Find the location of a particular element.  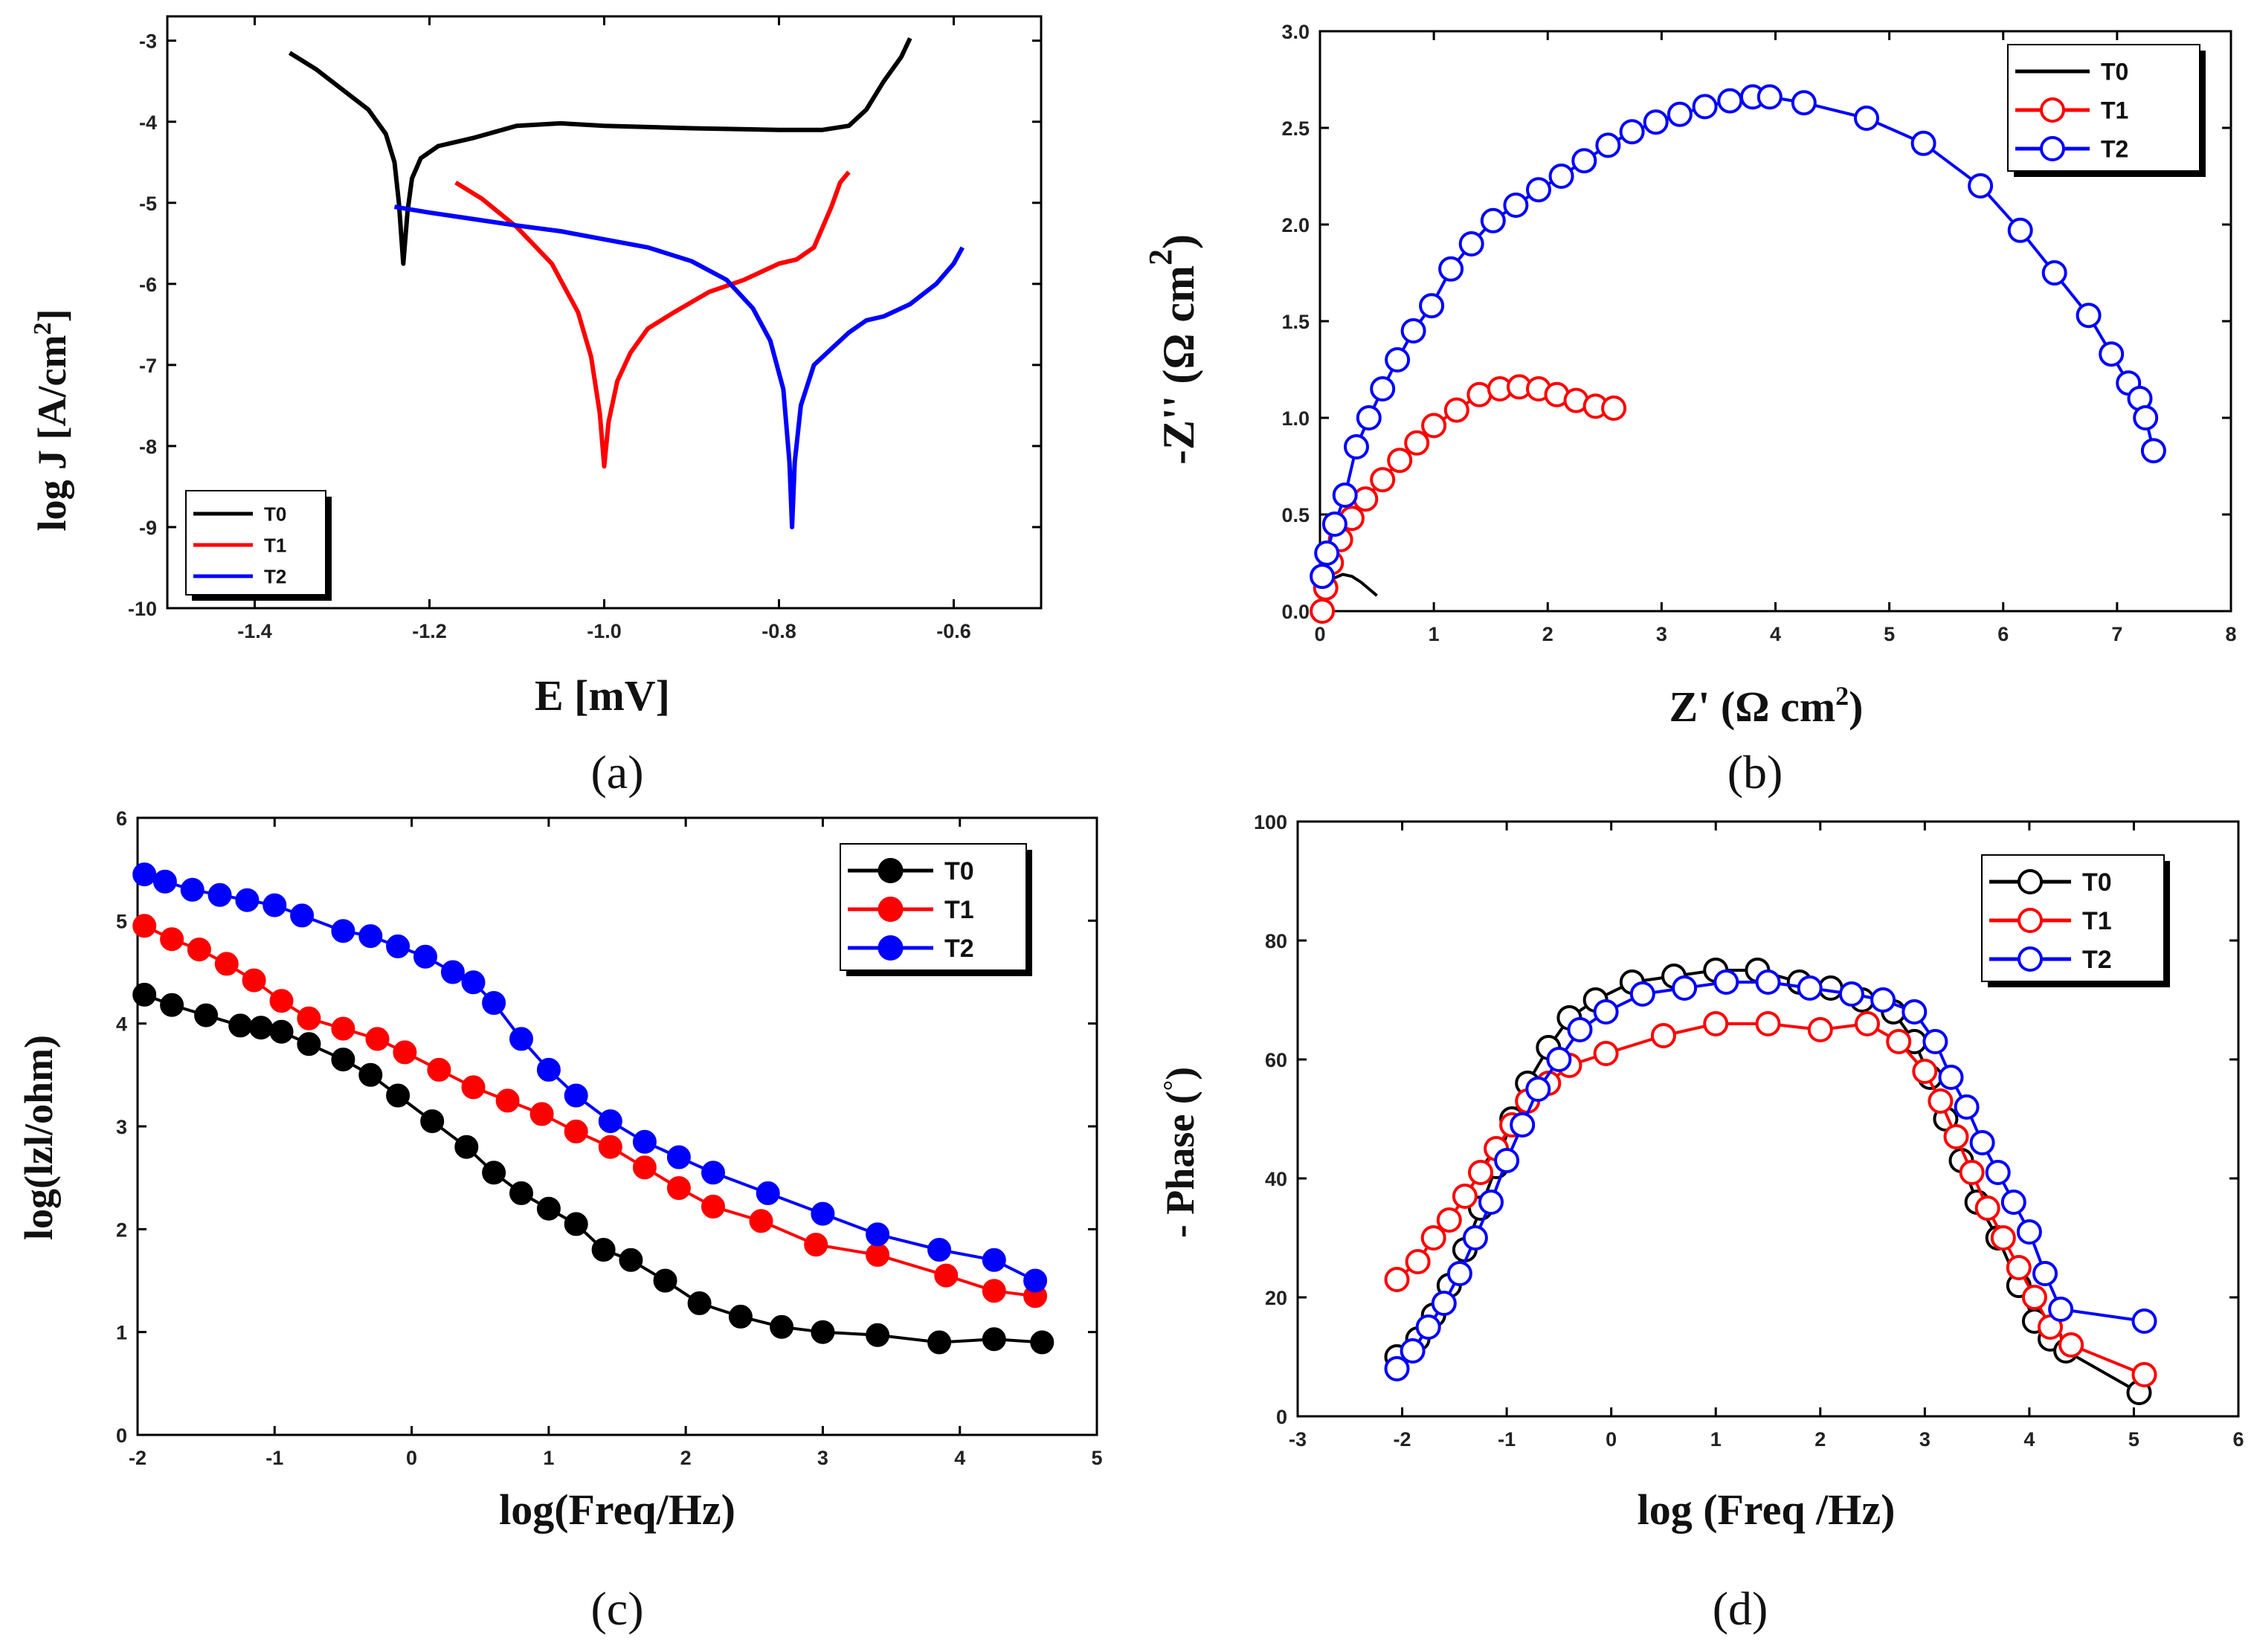

panel-b-xlabel: Z' (Ω cm2) is located at coordinates (1766, 706).